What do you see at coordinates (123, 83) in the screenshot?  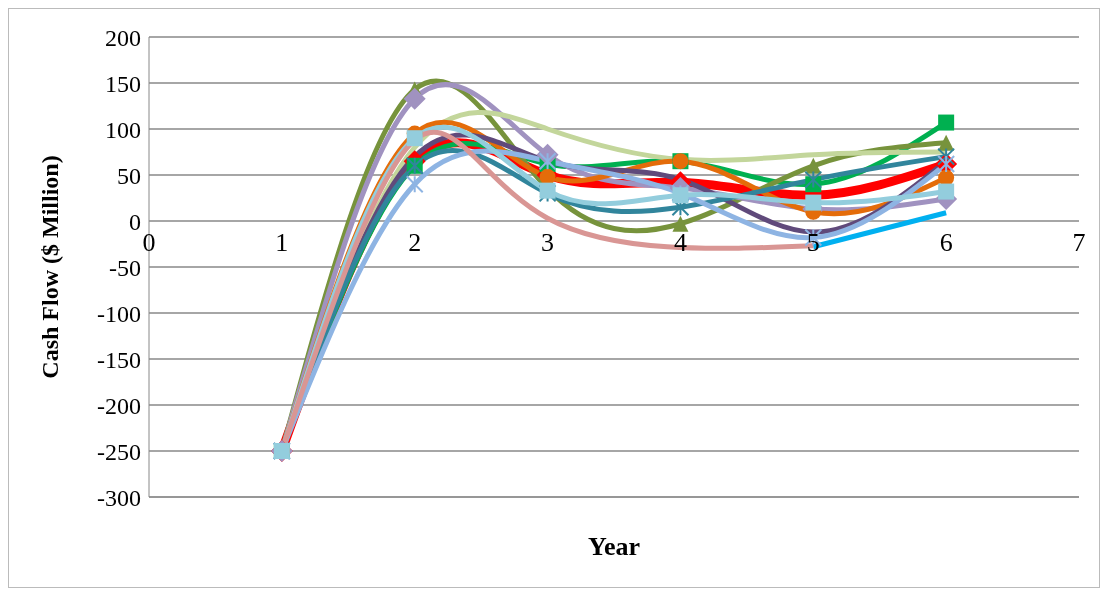 I see `y-tick-label: 150` at bounding box center [123, 83].